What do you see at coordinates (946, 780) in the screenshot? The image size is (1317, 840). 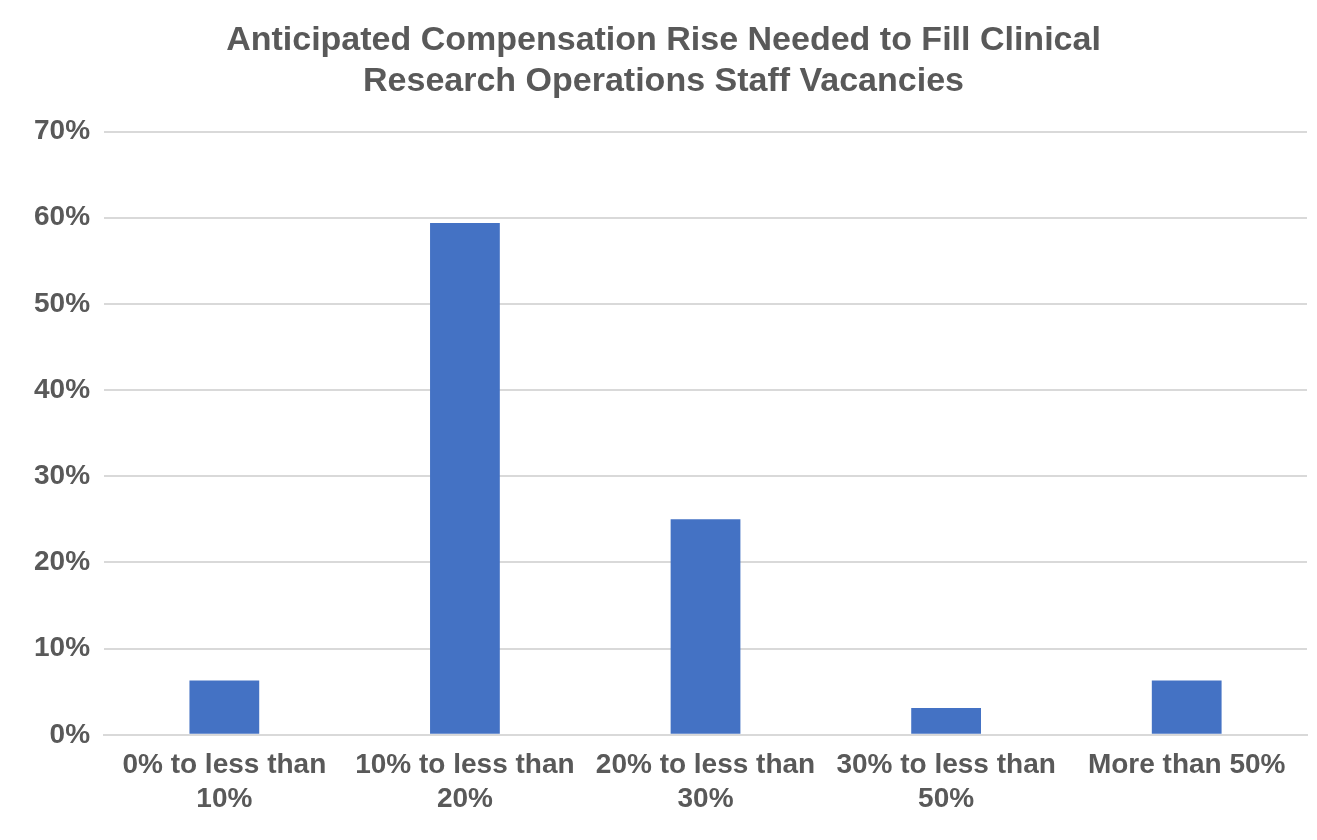 I see `x-tick-label: 30% to less than 50%` at bounding box center [946, 780].